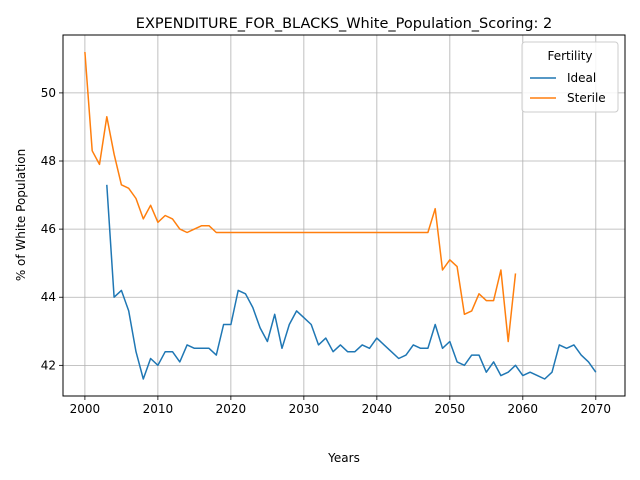 The image size is (640, 480). Describe the element at coordinates (569, 56) in the screenshot. I see `legend-title: Fertility` at that location.